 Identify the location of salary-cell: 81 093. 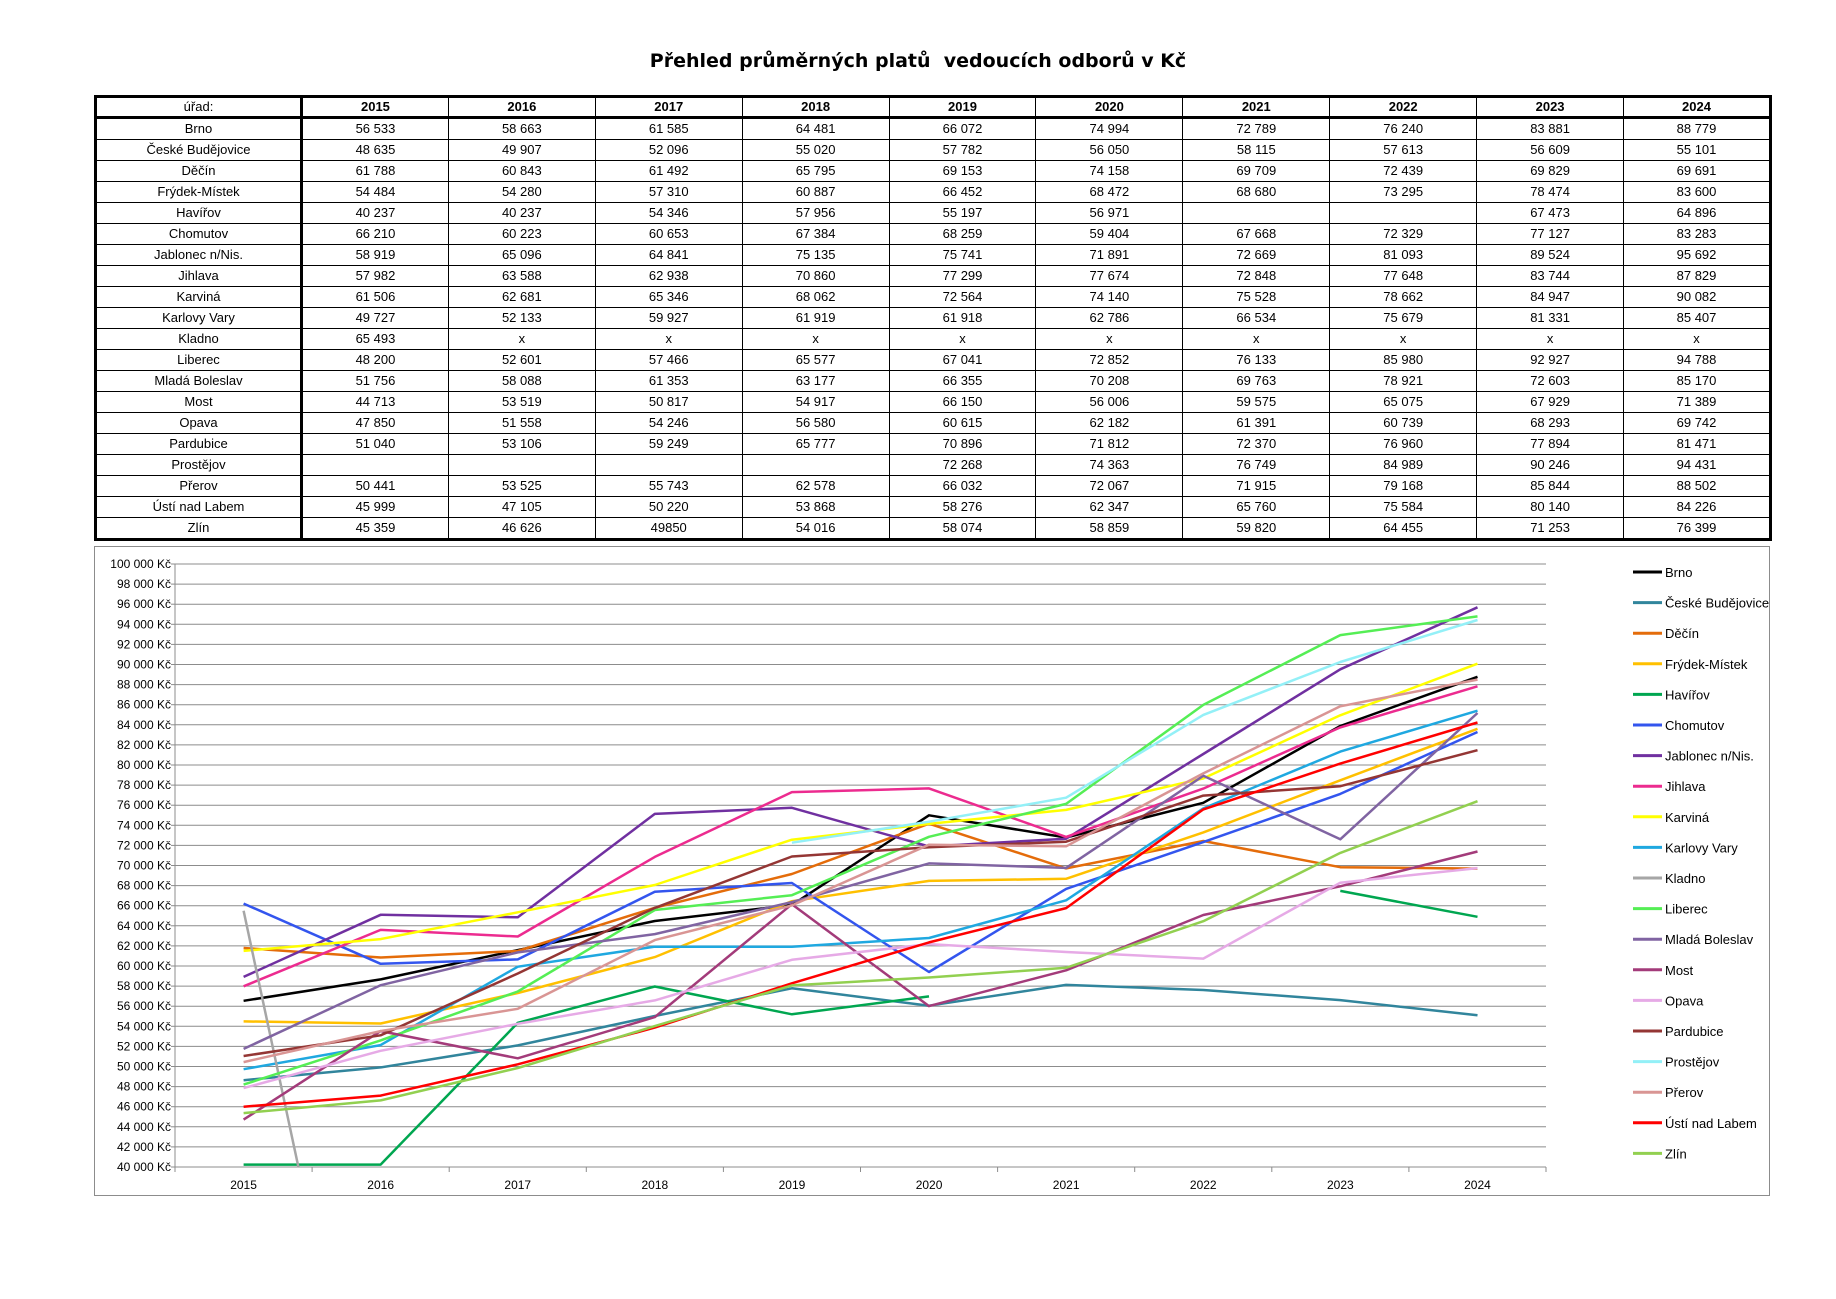
(1403, 255).